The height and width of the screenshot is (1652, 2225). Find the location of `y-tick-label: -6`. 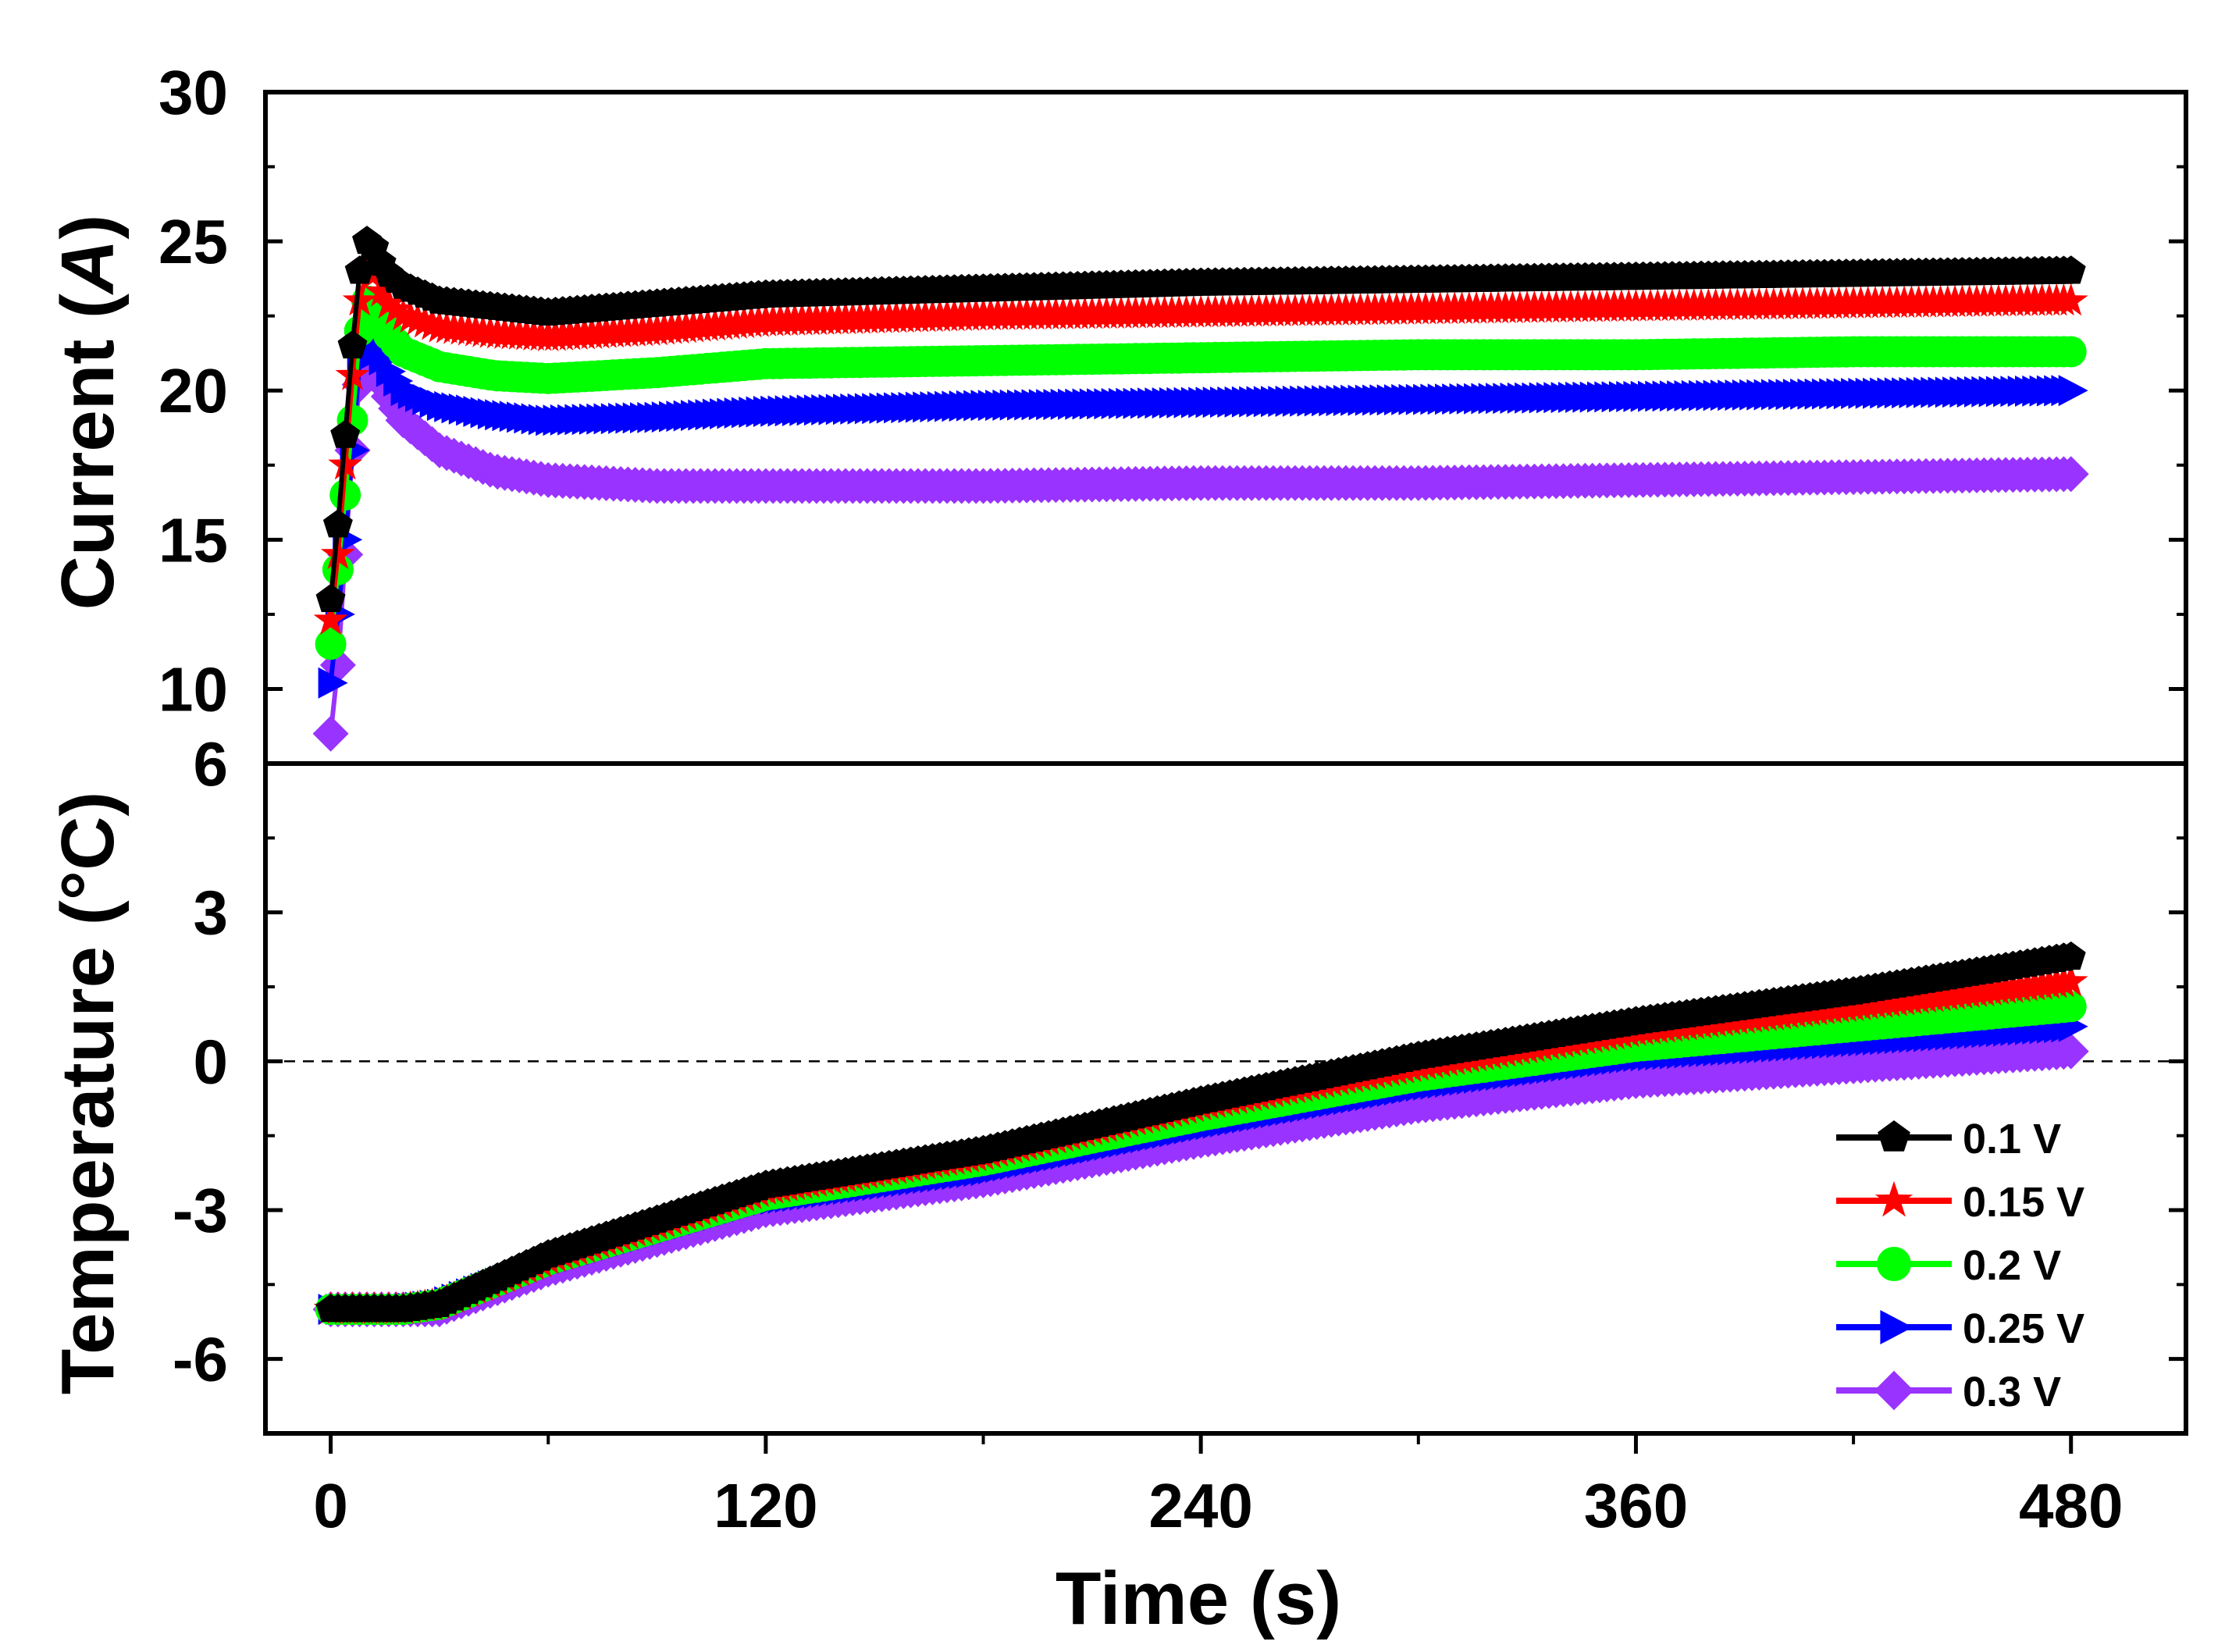

y-tick-label: -6 is located at coordinates (200, 1360).